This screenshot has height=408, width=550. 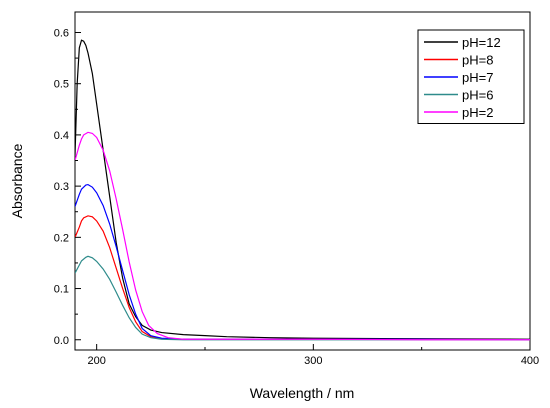 I want to click on x-axis-title: Wavelength / nm, so click(x=302, y=393).